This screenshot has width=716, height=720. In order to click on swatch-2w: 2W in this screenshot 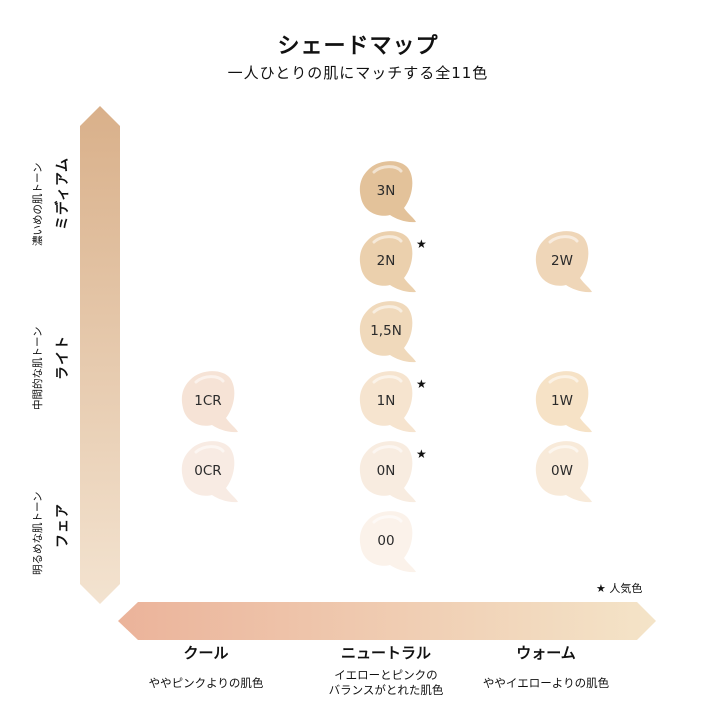, I will do `click(563, 262)`.